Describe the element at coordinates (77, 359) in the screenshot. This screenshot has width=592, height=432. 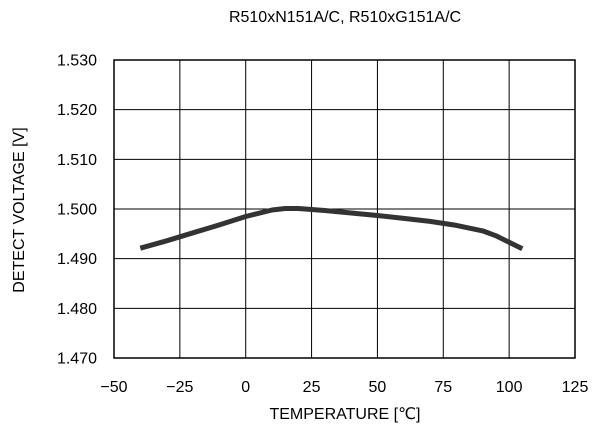
I see `y-tick-label: 1.470` at that location.